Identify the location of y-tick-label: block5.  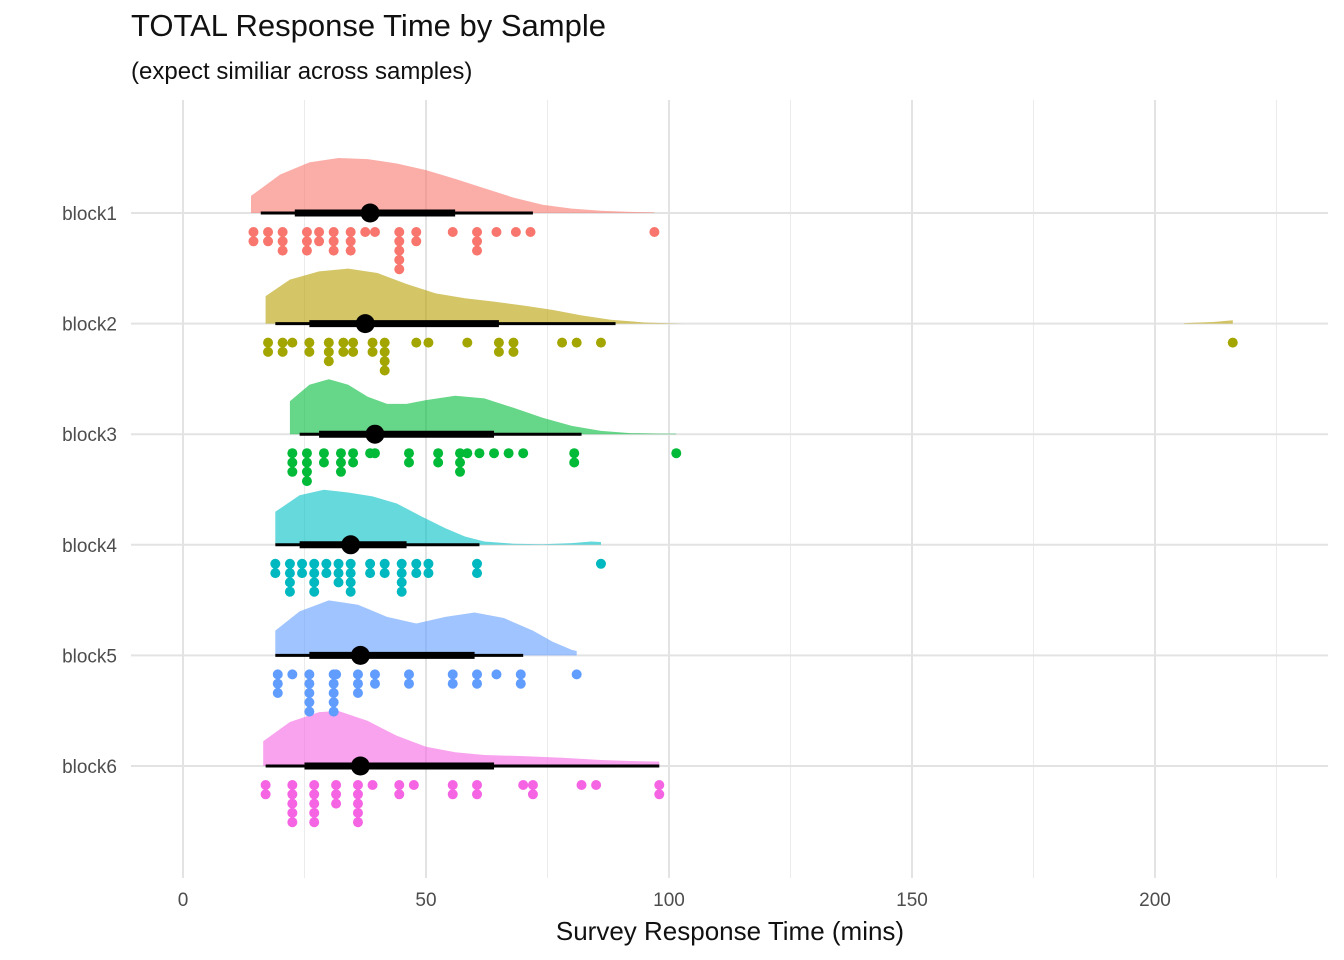
(89, 656).